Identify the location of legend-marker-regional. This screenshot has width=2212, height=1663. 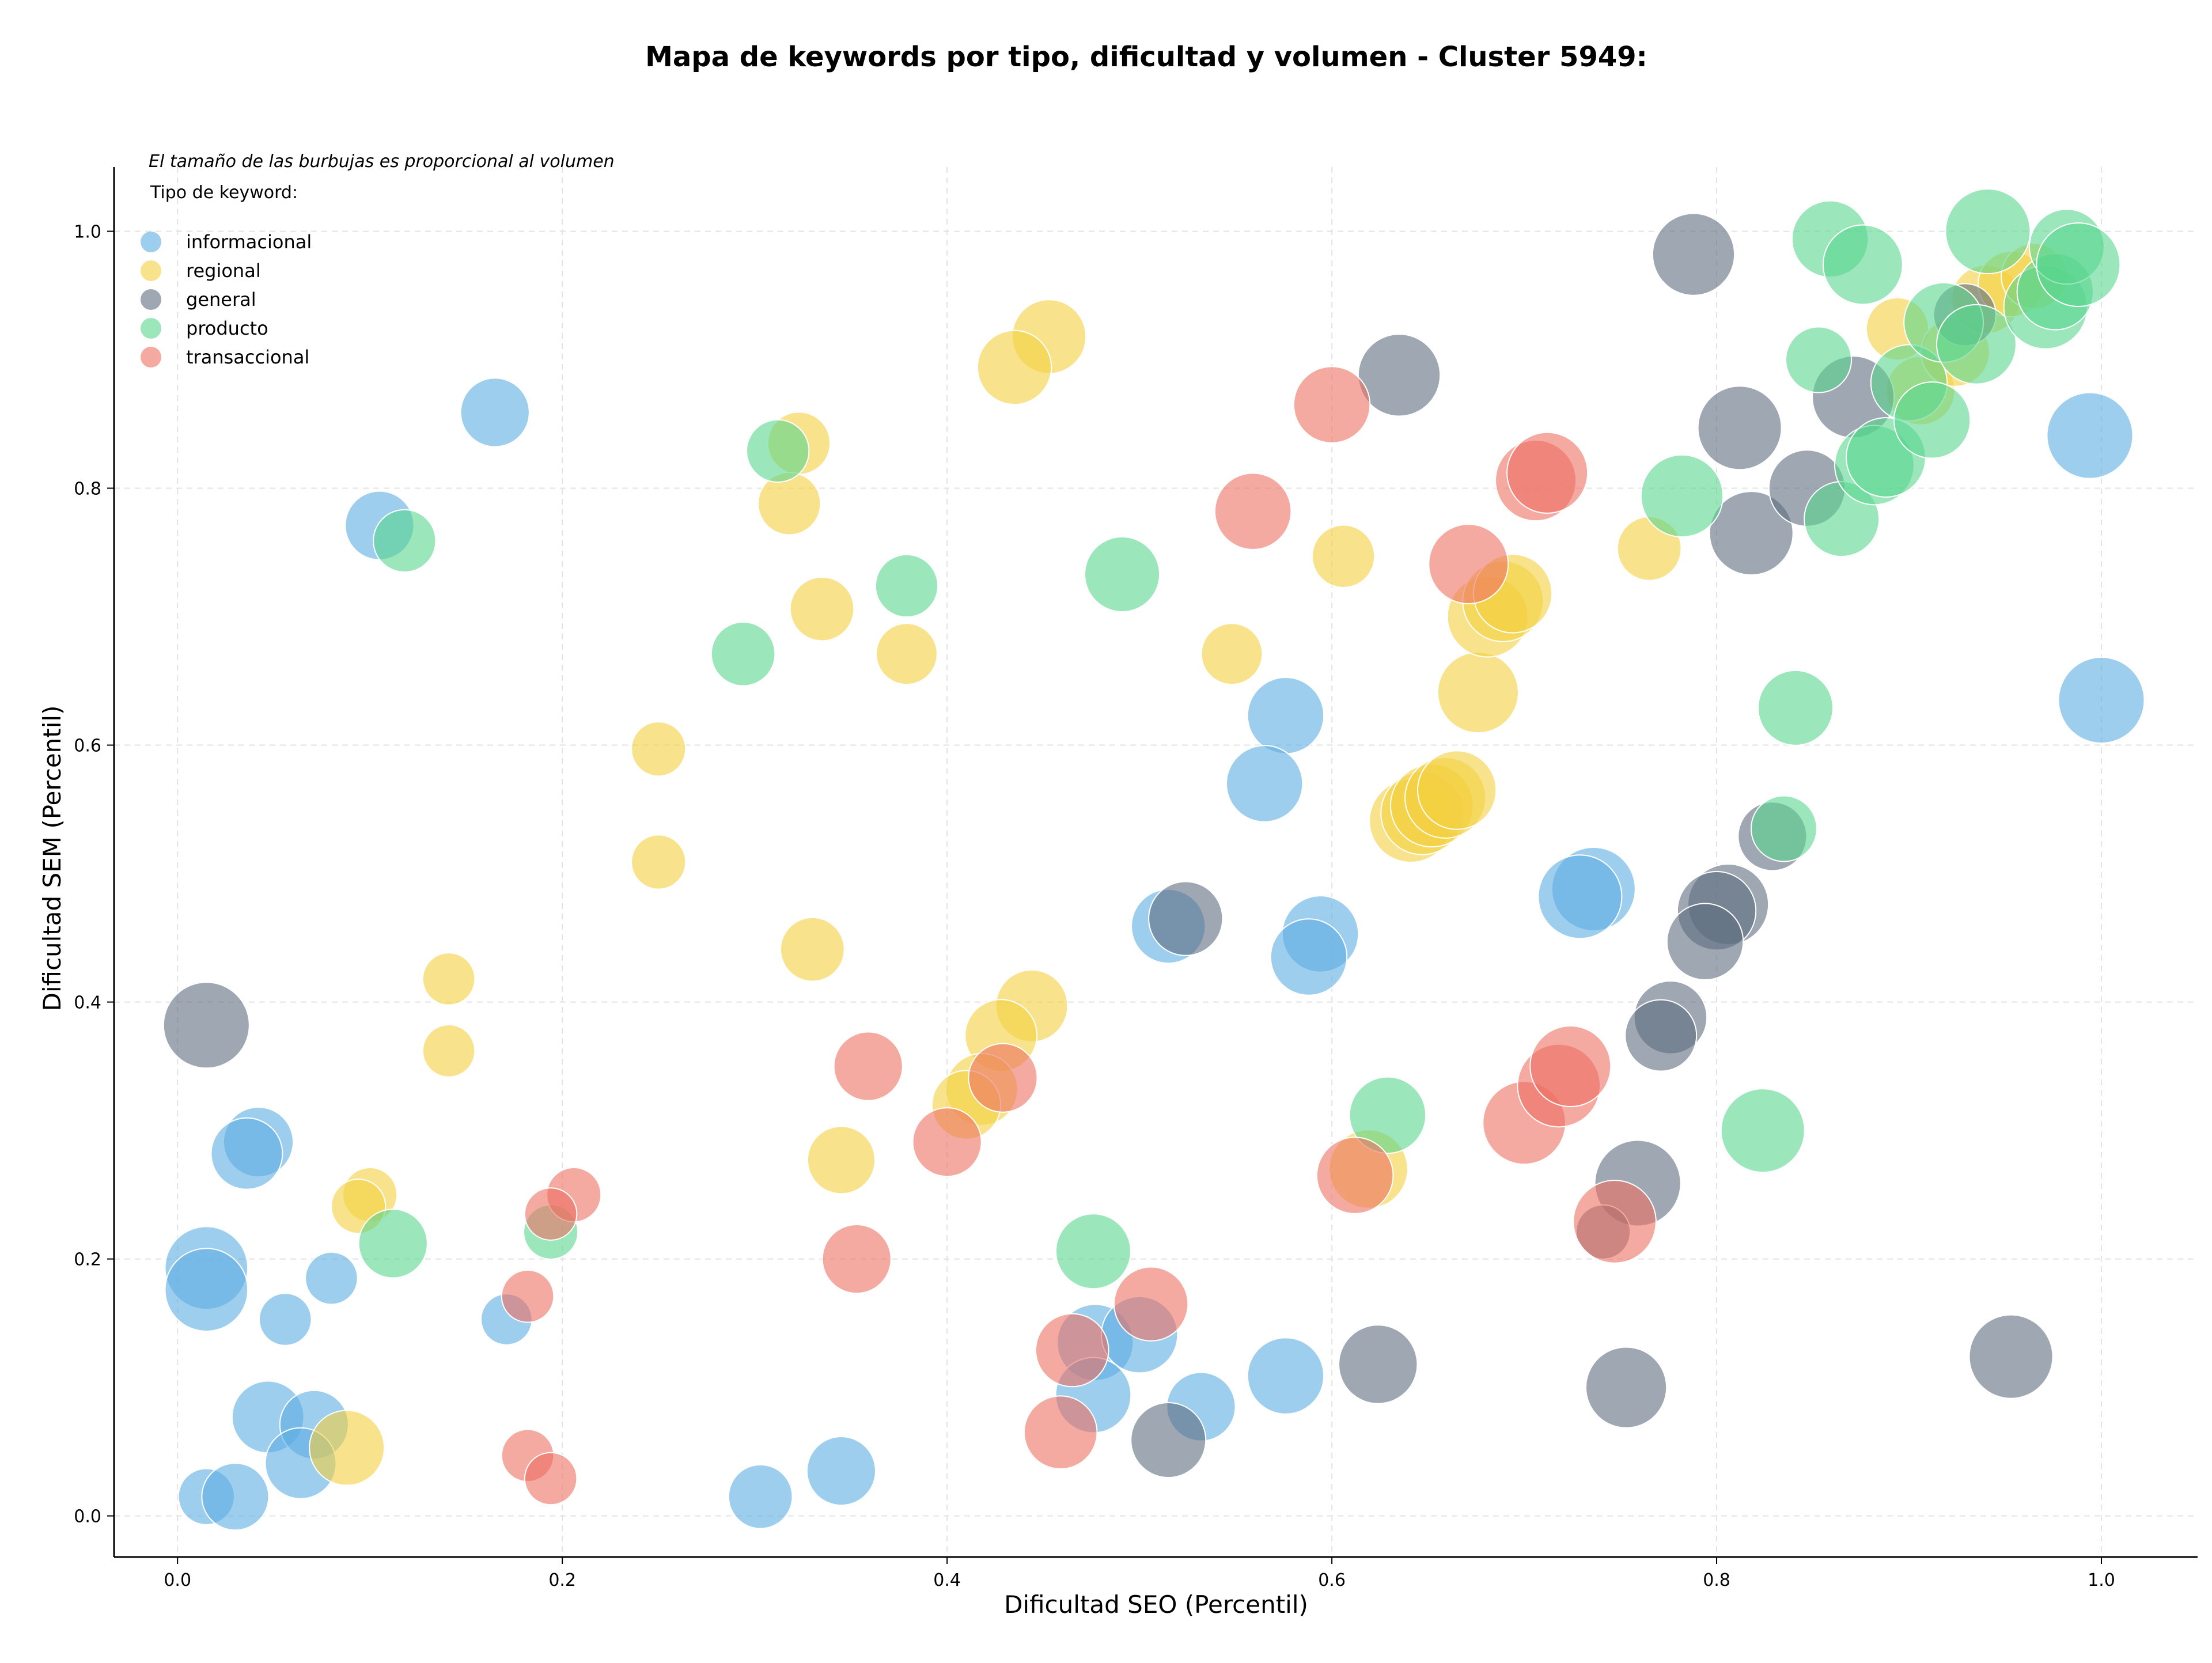
(151, 270).